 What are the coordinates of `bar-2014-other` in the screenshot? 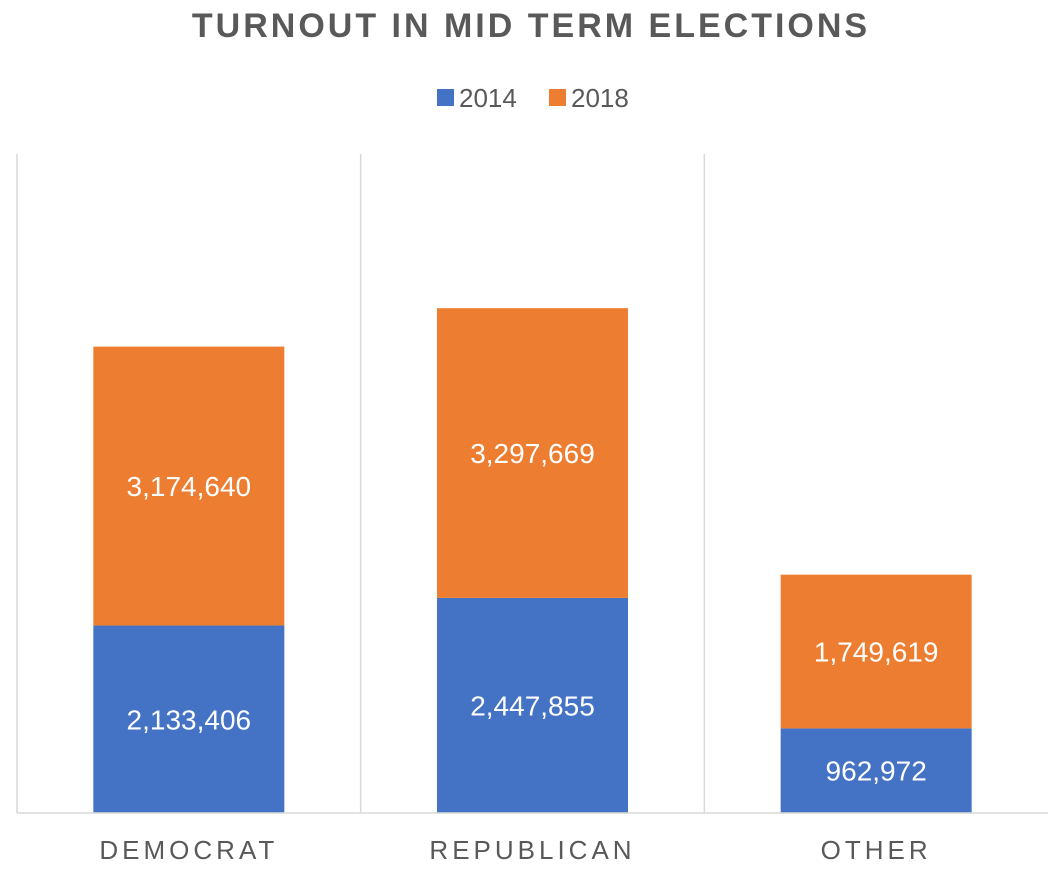 It's located at (876, 770).